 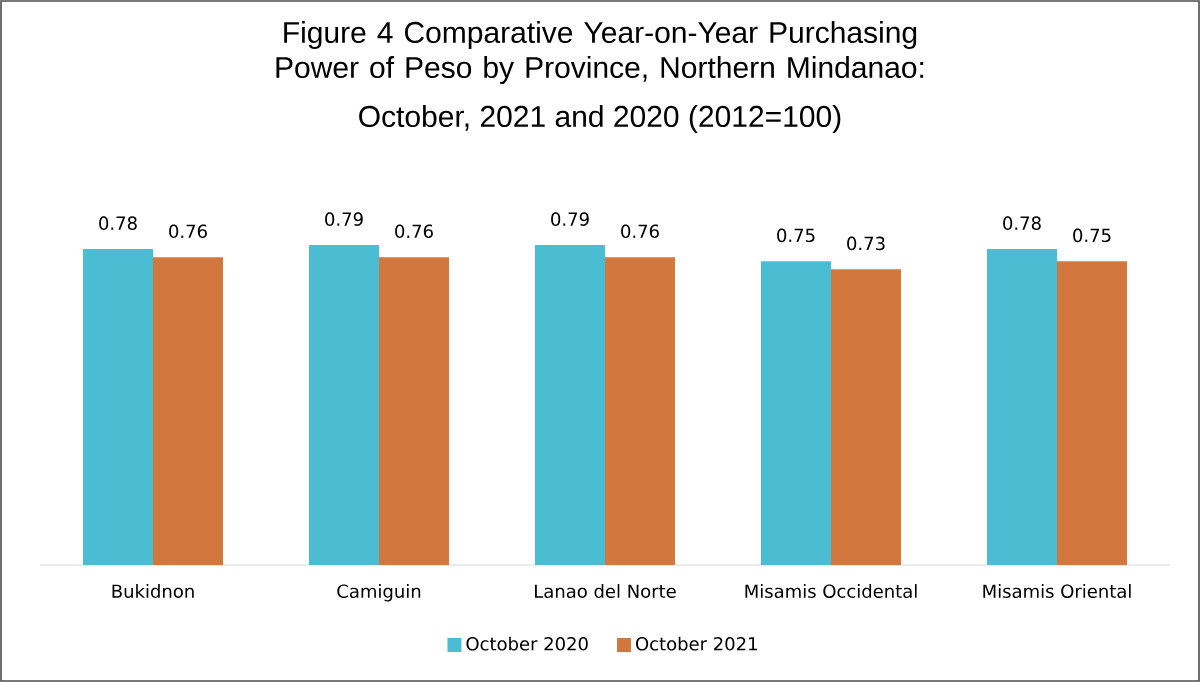 I want to click on data-label: 0.73, so click(x=866, y=243).